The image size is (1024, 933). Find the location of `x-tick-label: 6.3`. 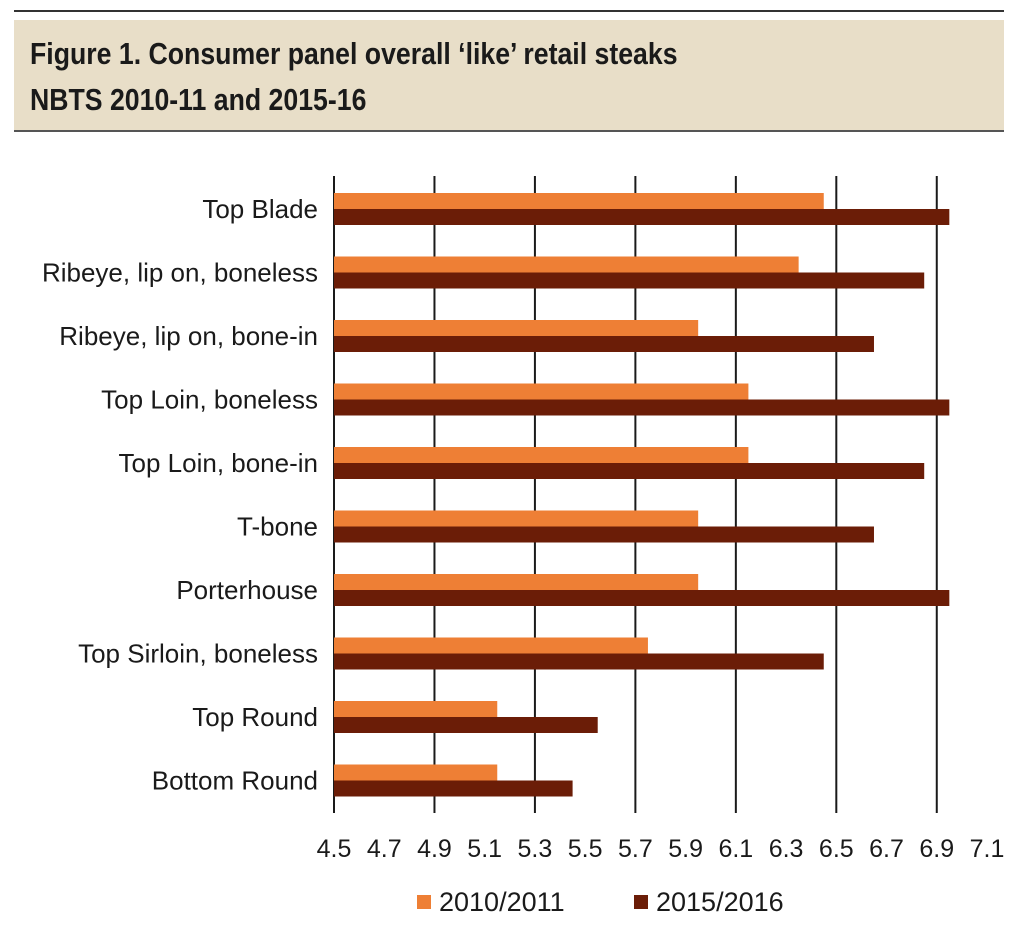

x-tick-label: 6.3 is located at coordinates (786, 849).